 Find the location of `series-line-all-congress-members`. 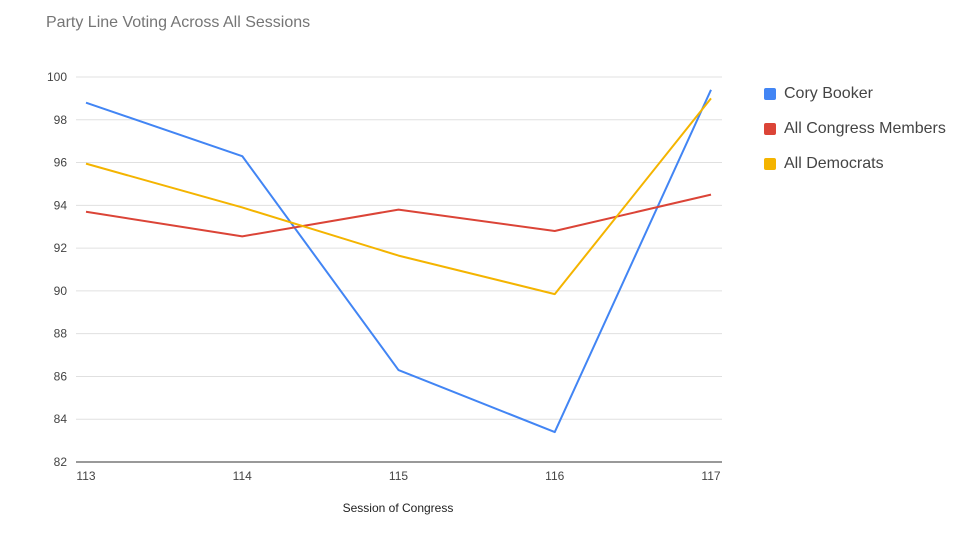

series-line-all-congress-members is located at coordinates (398, 215).